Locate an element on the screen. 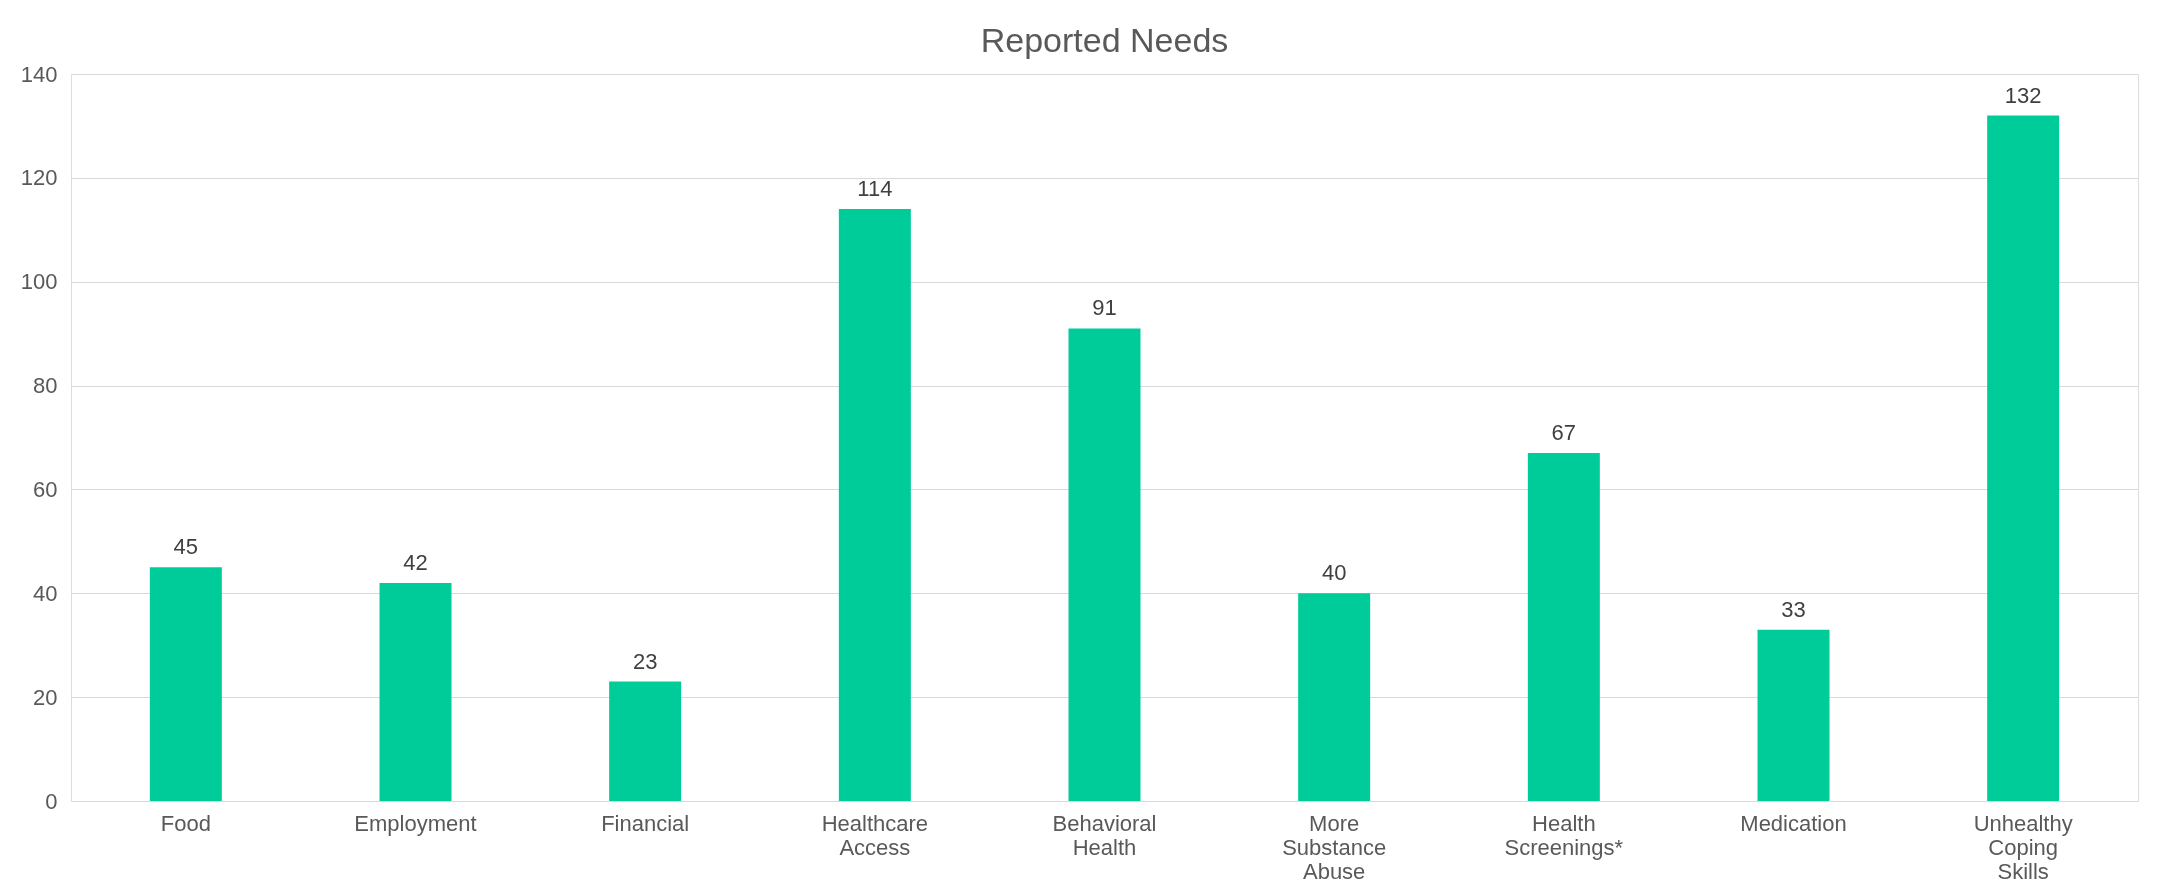  y-tick-label: 100 is located at coordinates (39, 282).